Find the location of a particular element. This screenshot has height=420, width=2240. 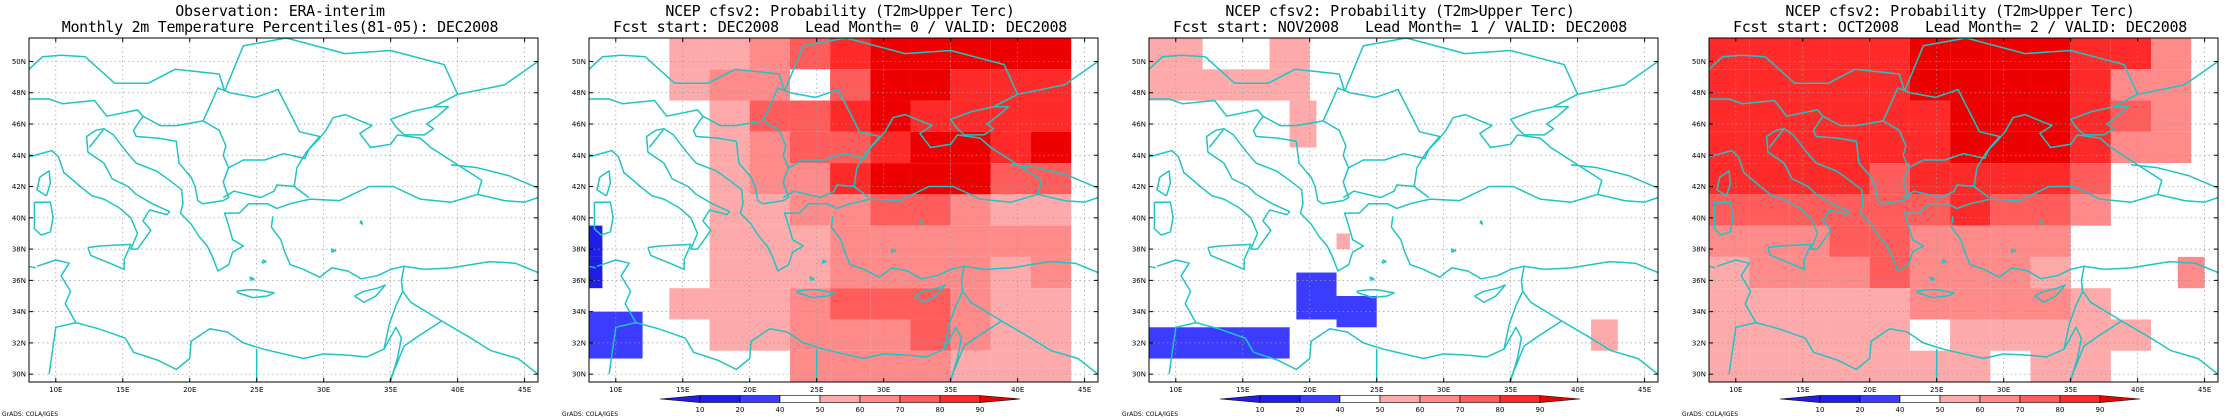

lat-label: 46N is located at coordinates (1139, 125).